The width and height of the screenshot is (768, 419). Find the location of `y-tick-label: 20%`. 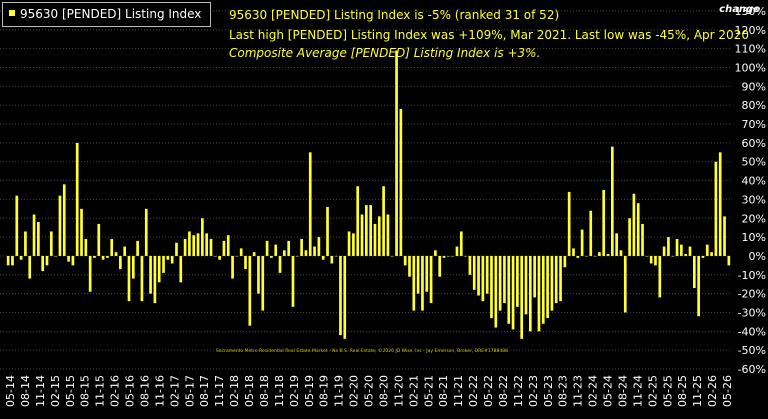

y-tick-label: 20% is located at coordinates (754, 218).